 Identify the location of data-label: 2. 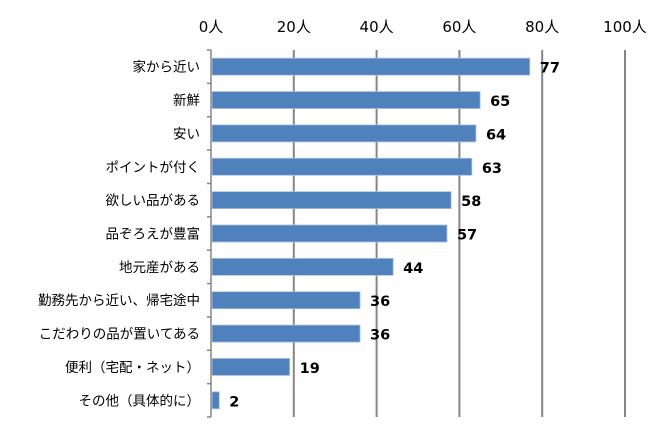
(234, 402).